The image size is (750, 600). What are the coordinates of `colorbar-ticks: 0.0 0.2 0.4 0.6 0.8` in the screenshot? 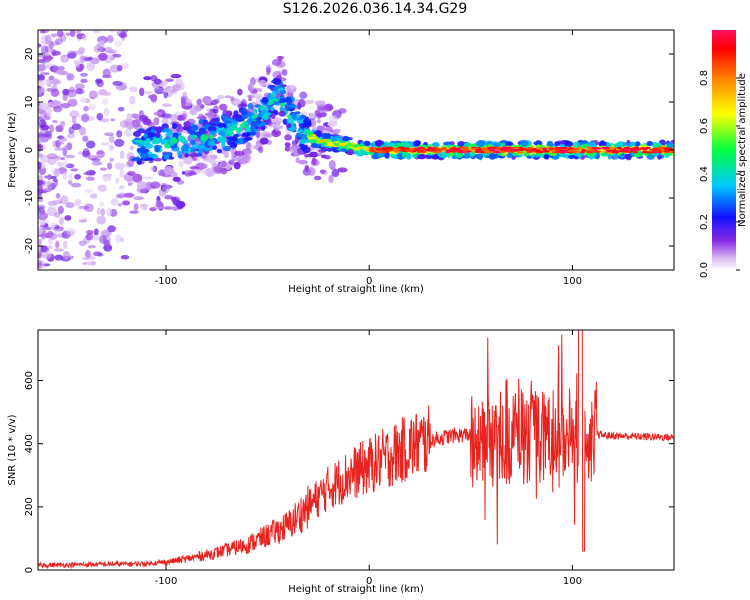 It's located at (719, 174).